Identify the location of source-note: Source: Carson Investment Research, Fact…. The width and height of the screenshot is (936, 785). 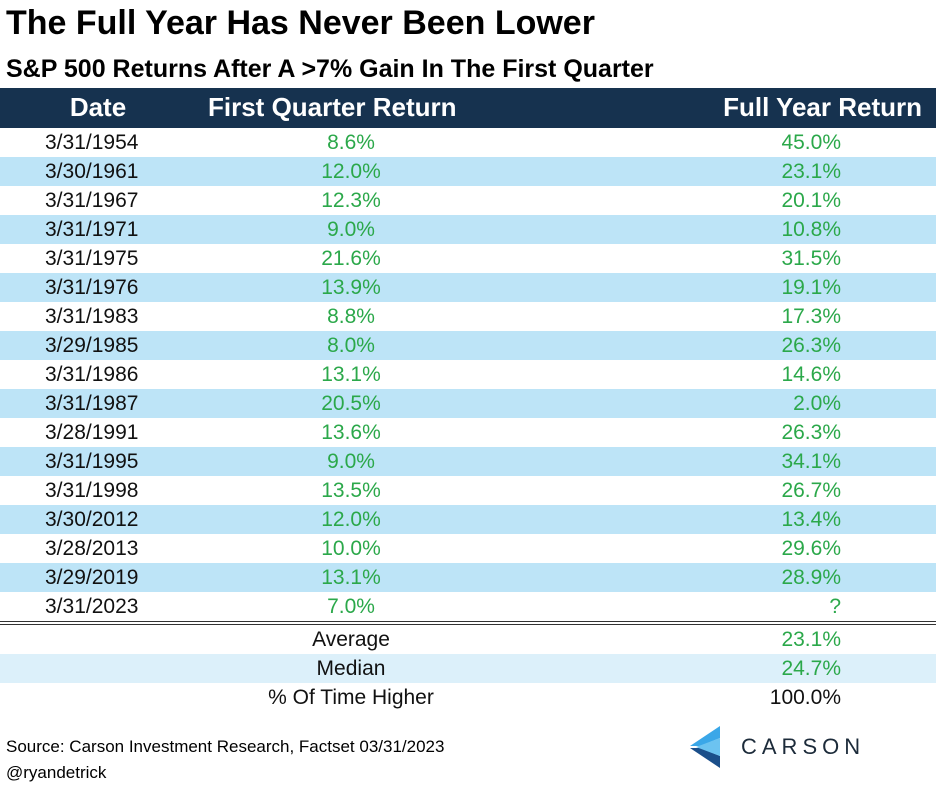
(225, 746).